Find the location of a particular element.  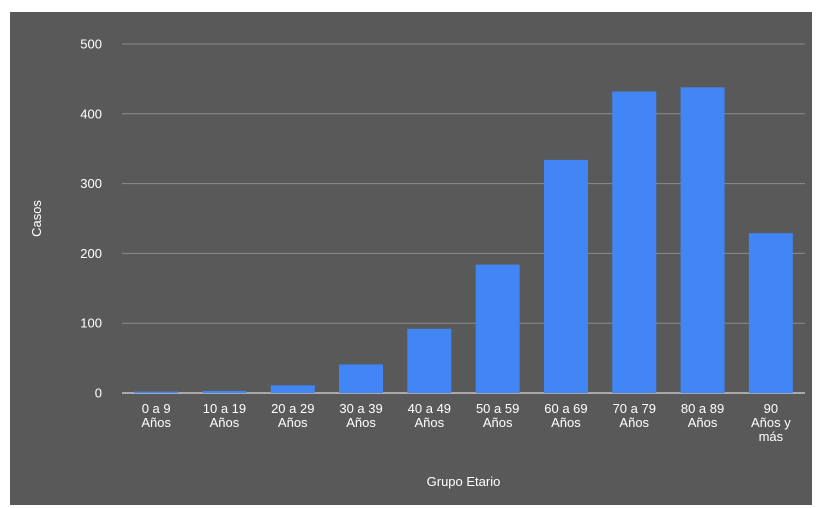

y-tick-label: 200 is located at coordinates (91, 253).